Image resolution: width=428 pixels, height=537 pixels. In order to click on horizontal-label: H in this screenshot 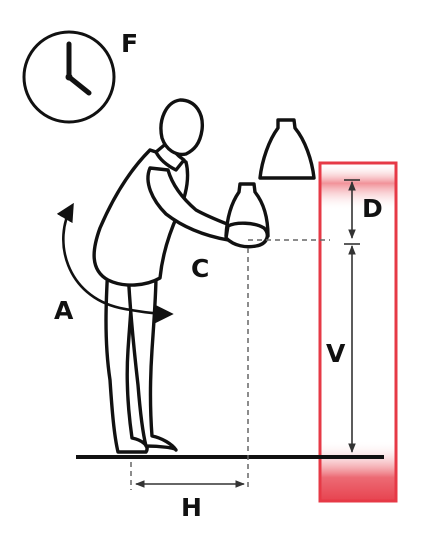, I will do `click(191, 507)`.